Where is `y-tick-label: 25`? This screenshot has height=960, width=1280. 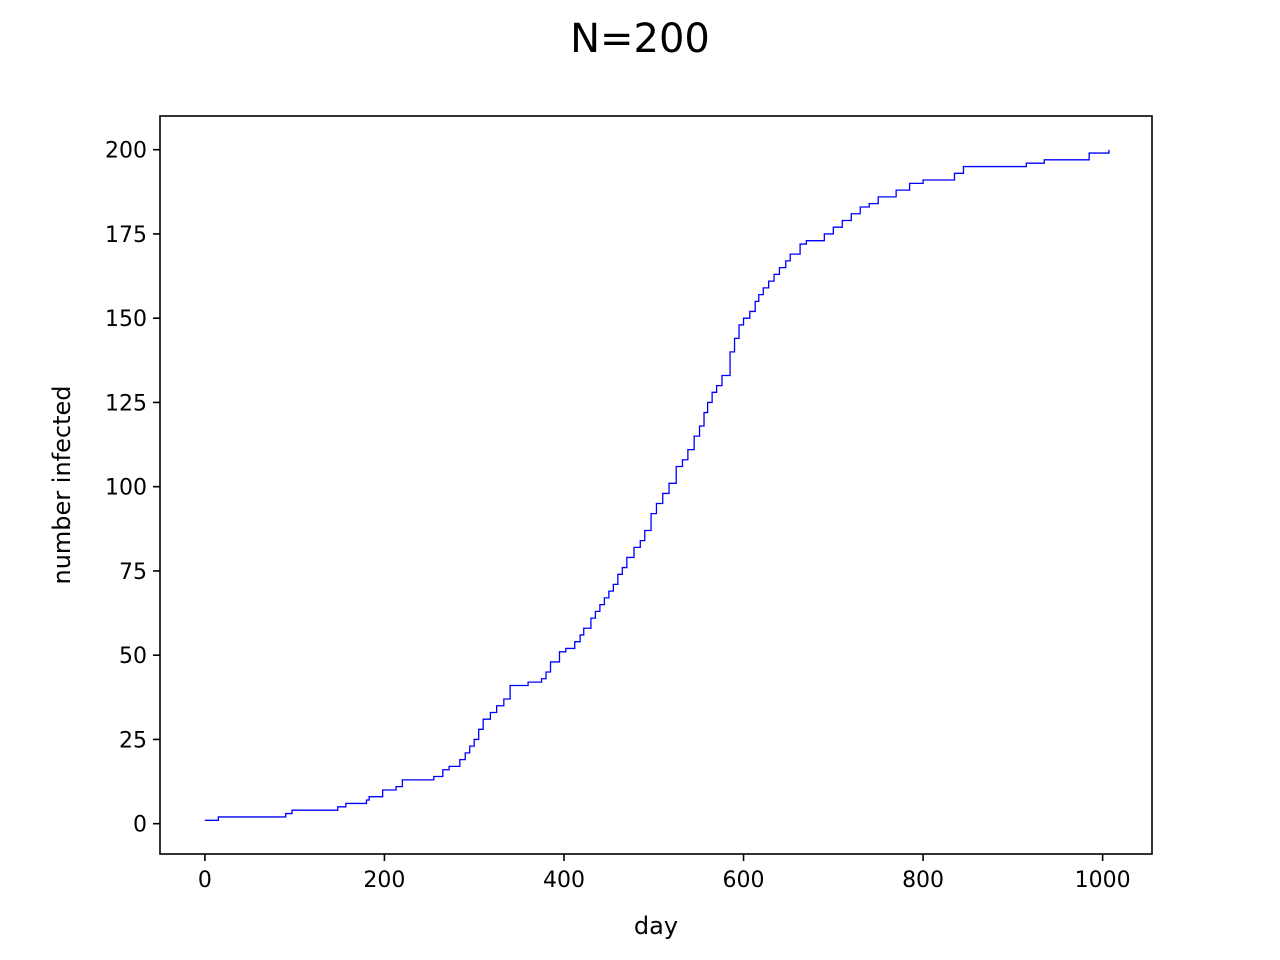
y-tick-label: 25 is located at coordinates (133, 740).